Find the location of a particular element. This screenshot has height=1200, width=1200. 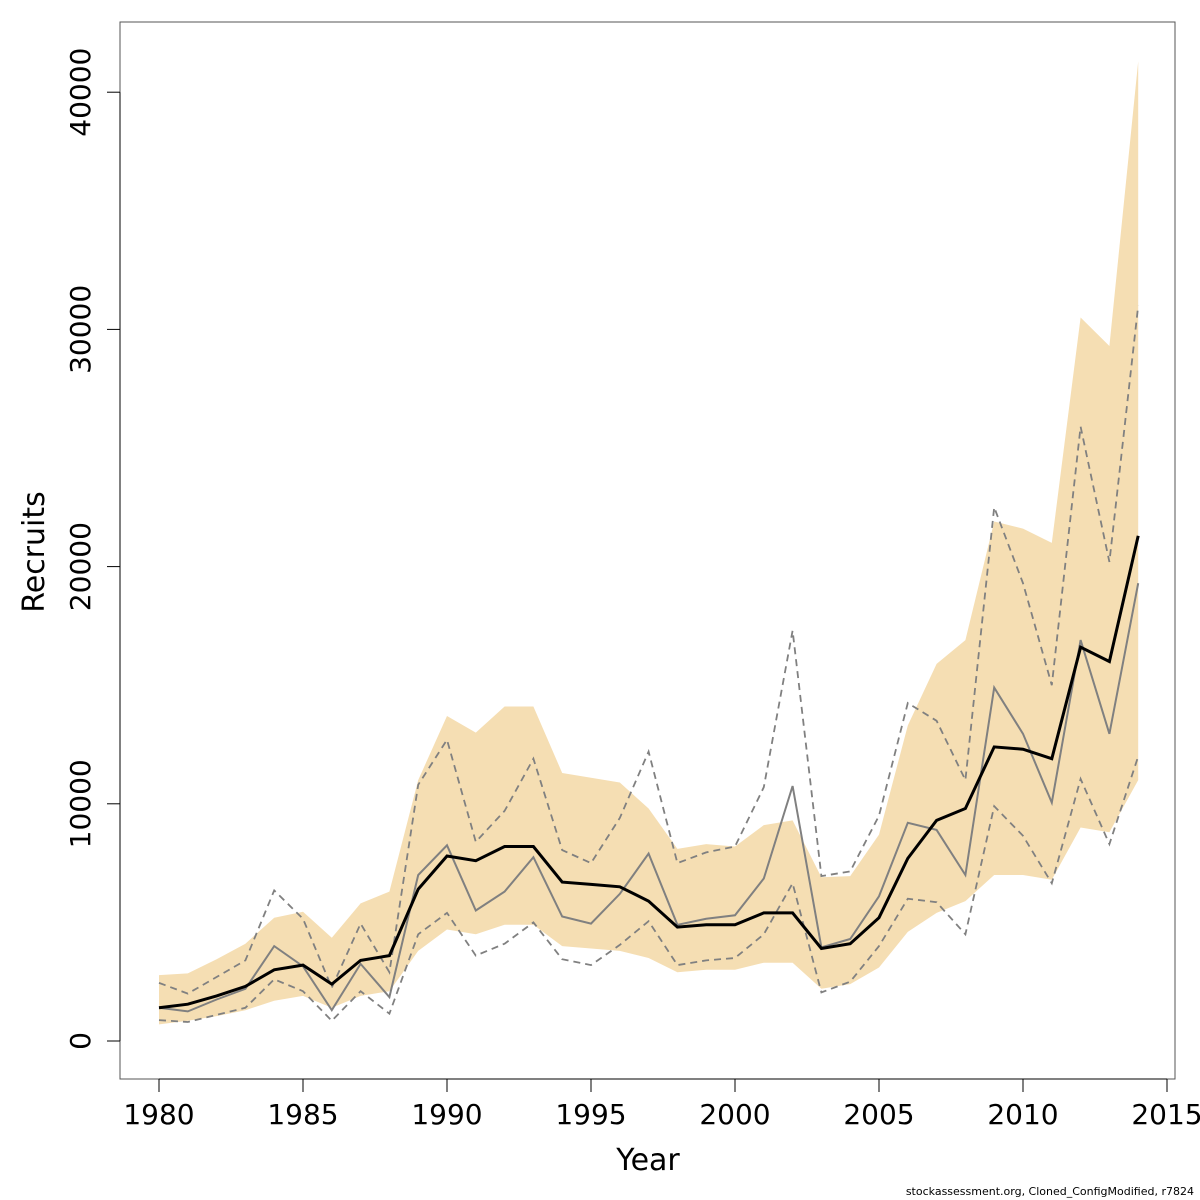

y-tick-label: 30000 is located at coordinates (80, 329).